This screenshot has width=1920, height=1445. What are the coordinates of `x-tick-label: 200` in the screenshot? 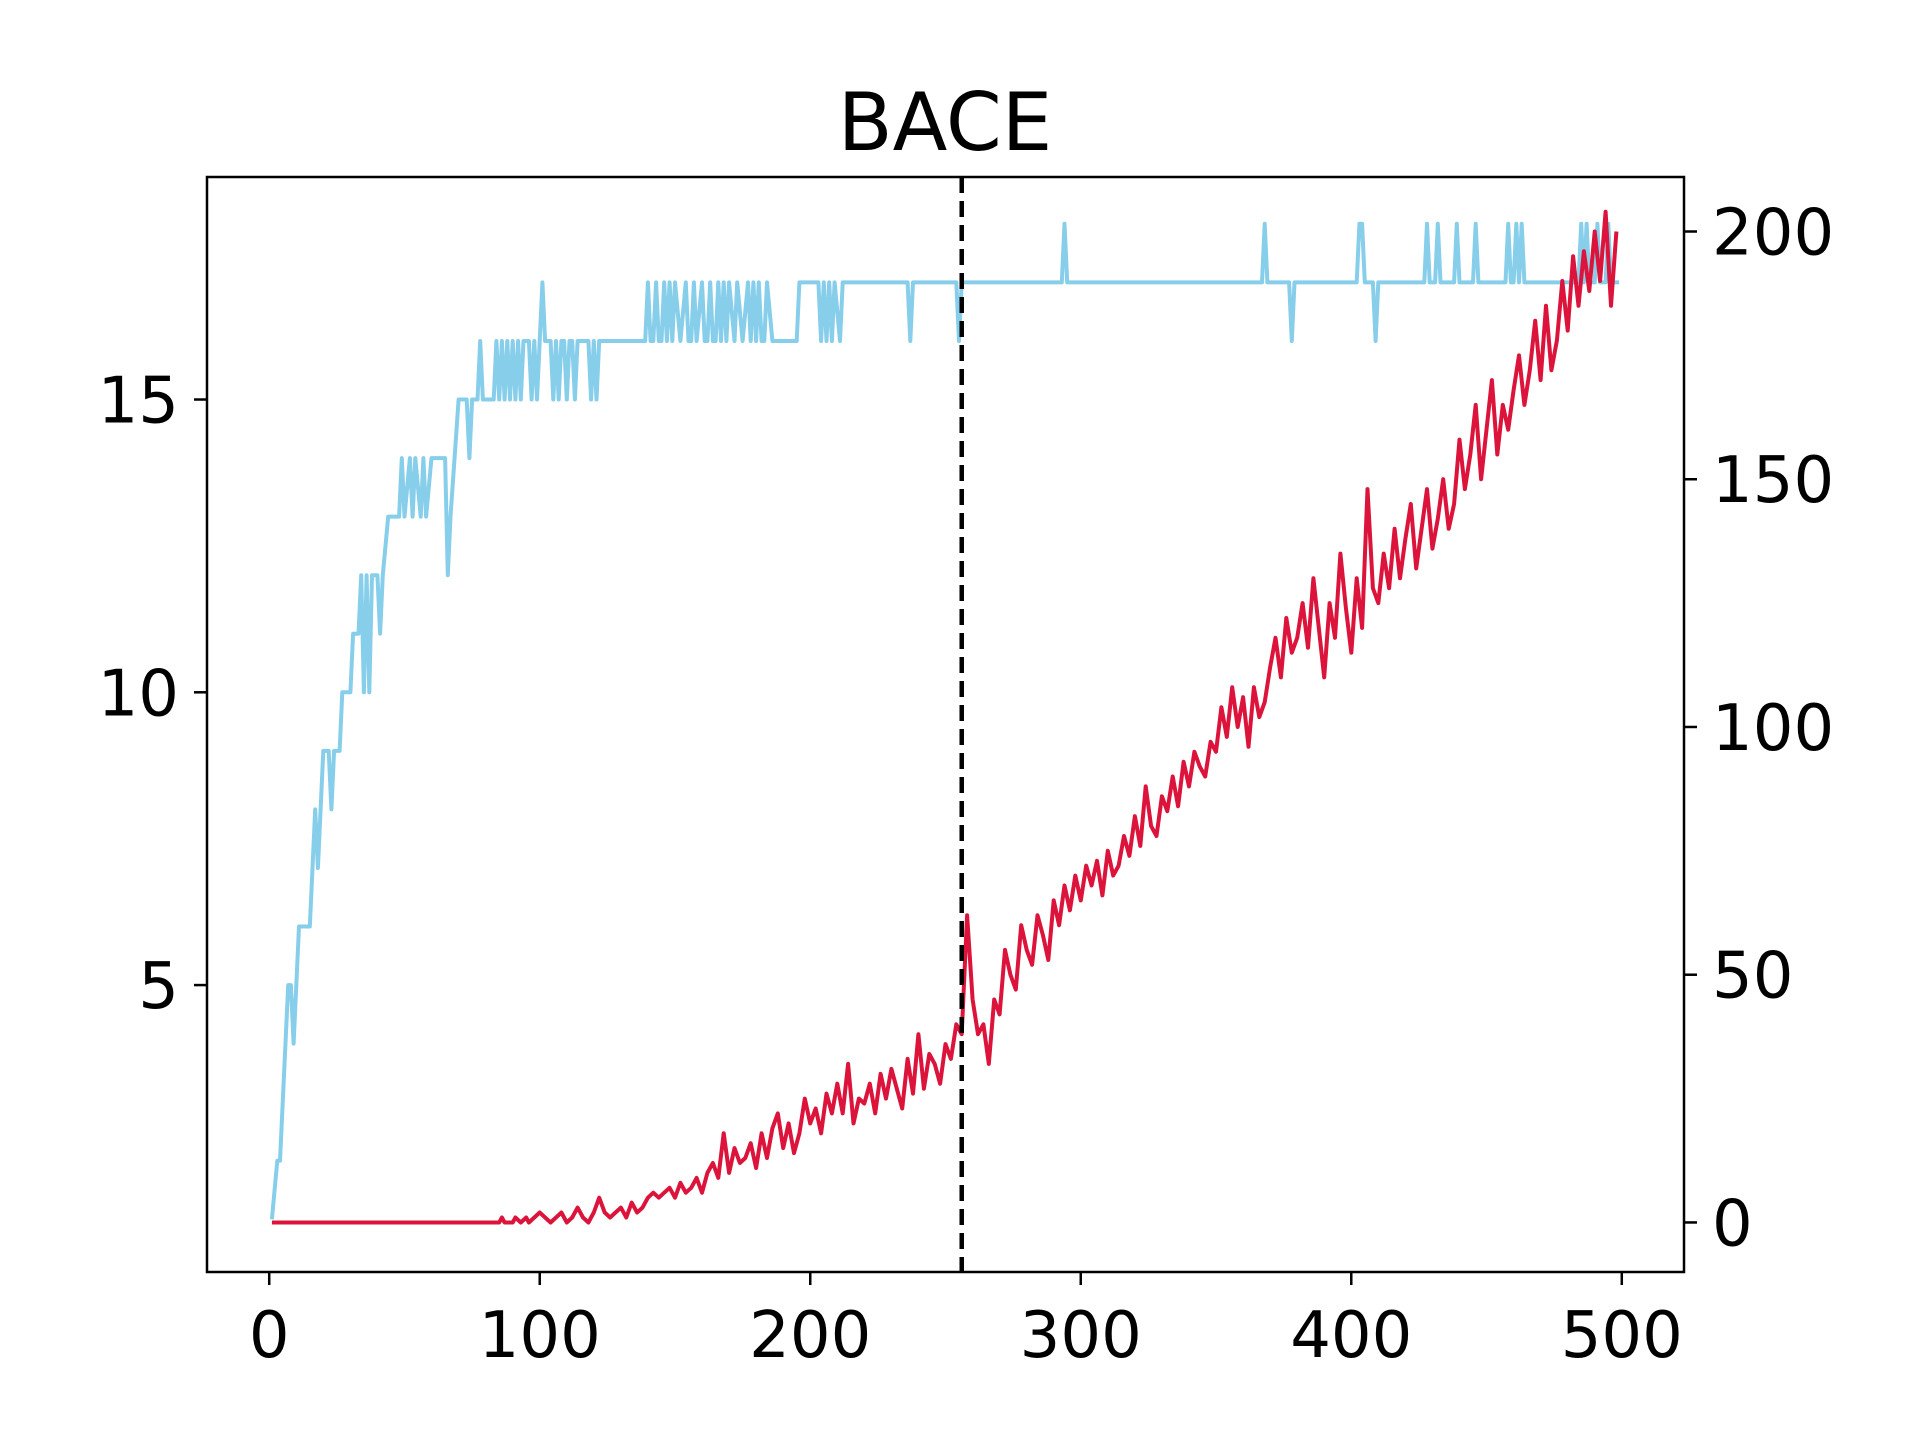 It's located at (810, 1336).